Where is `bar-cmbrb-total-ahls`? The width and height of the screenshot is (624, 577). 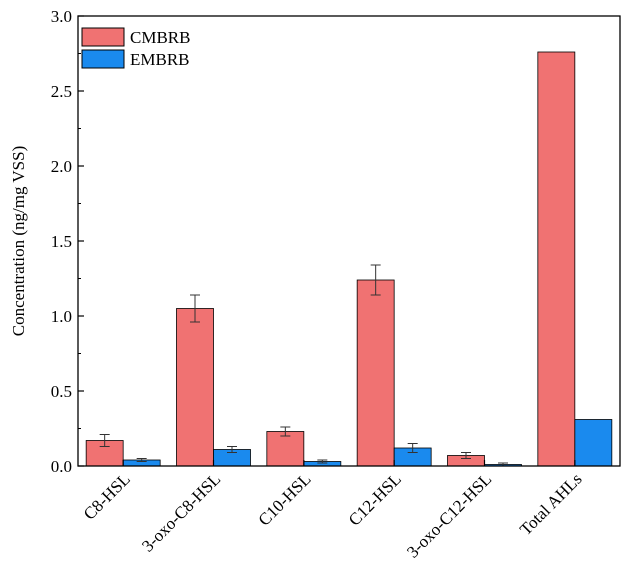 bar-cmbrb-total-ahls is located at coordinates (556, 259).